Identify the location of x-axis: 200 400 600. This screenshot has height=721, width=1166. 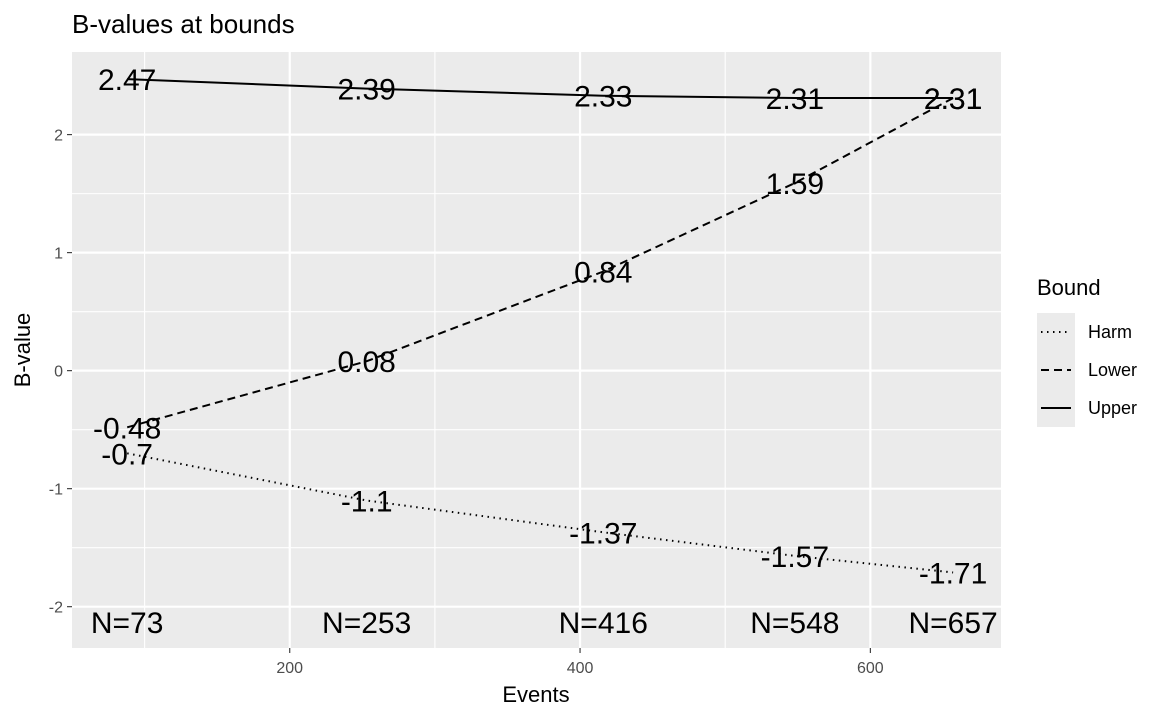
(580, 662).